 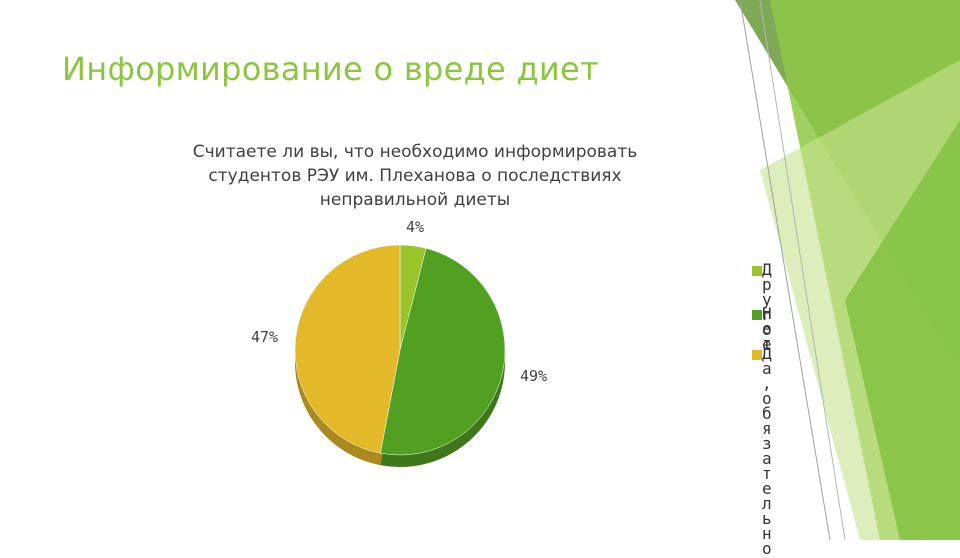 I want to click on legend-label: Д а , о б я з а т е л ь н о, so click(x=767, y=451).